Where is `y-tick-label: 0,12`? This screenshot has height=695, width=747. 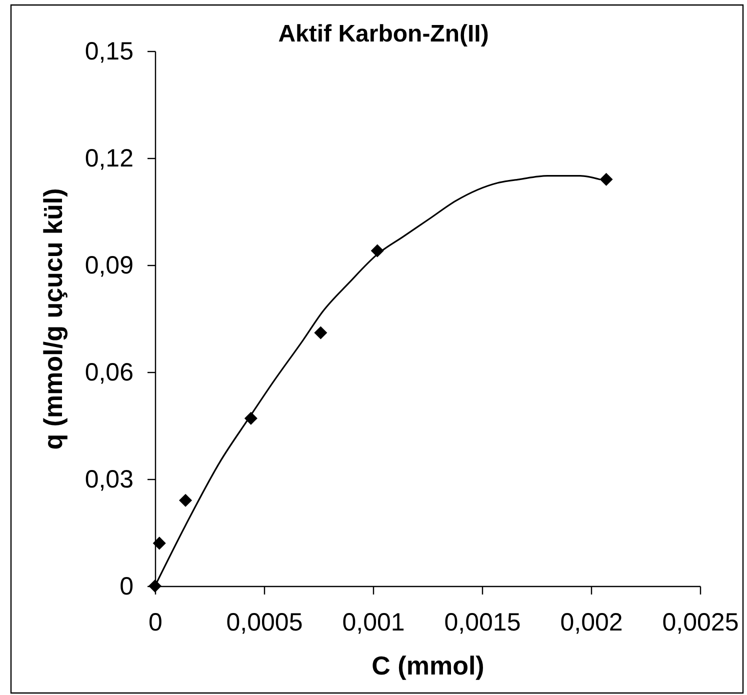 y-tick-label: 0,12 is located at coordinates (109, 158).